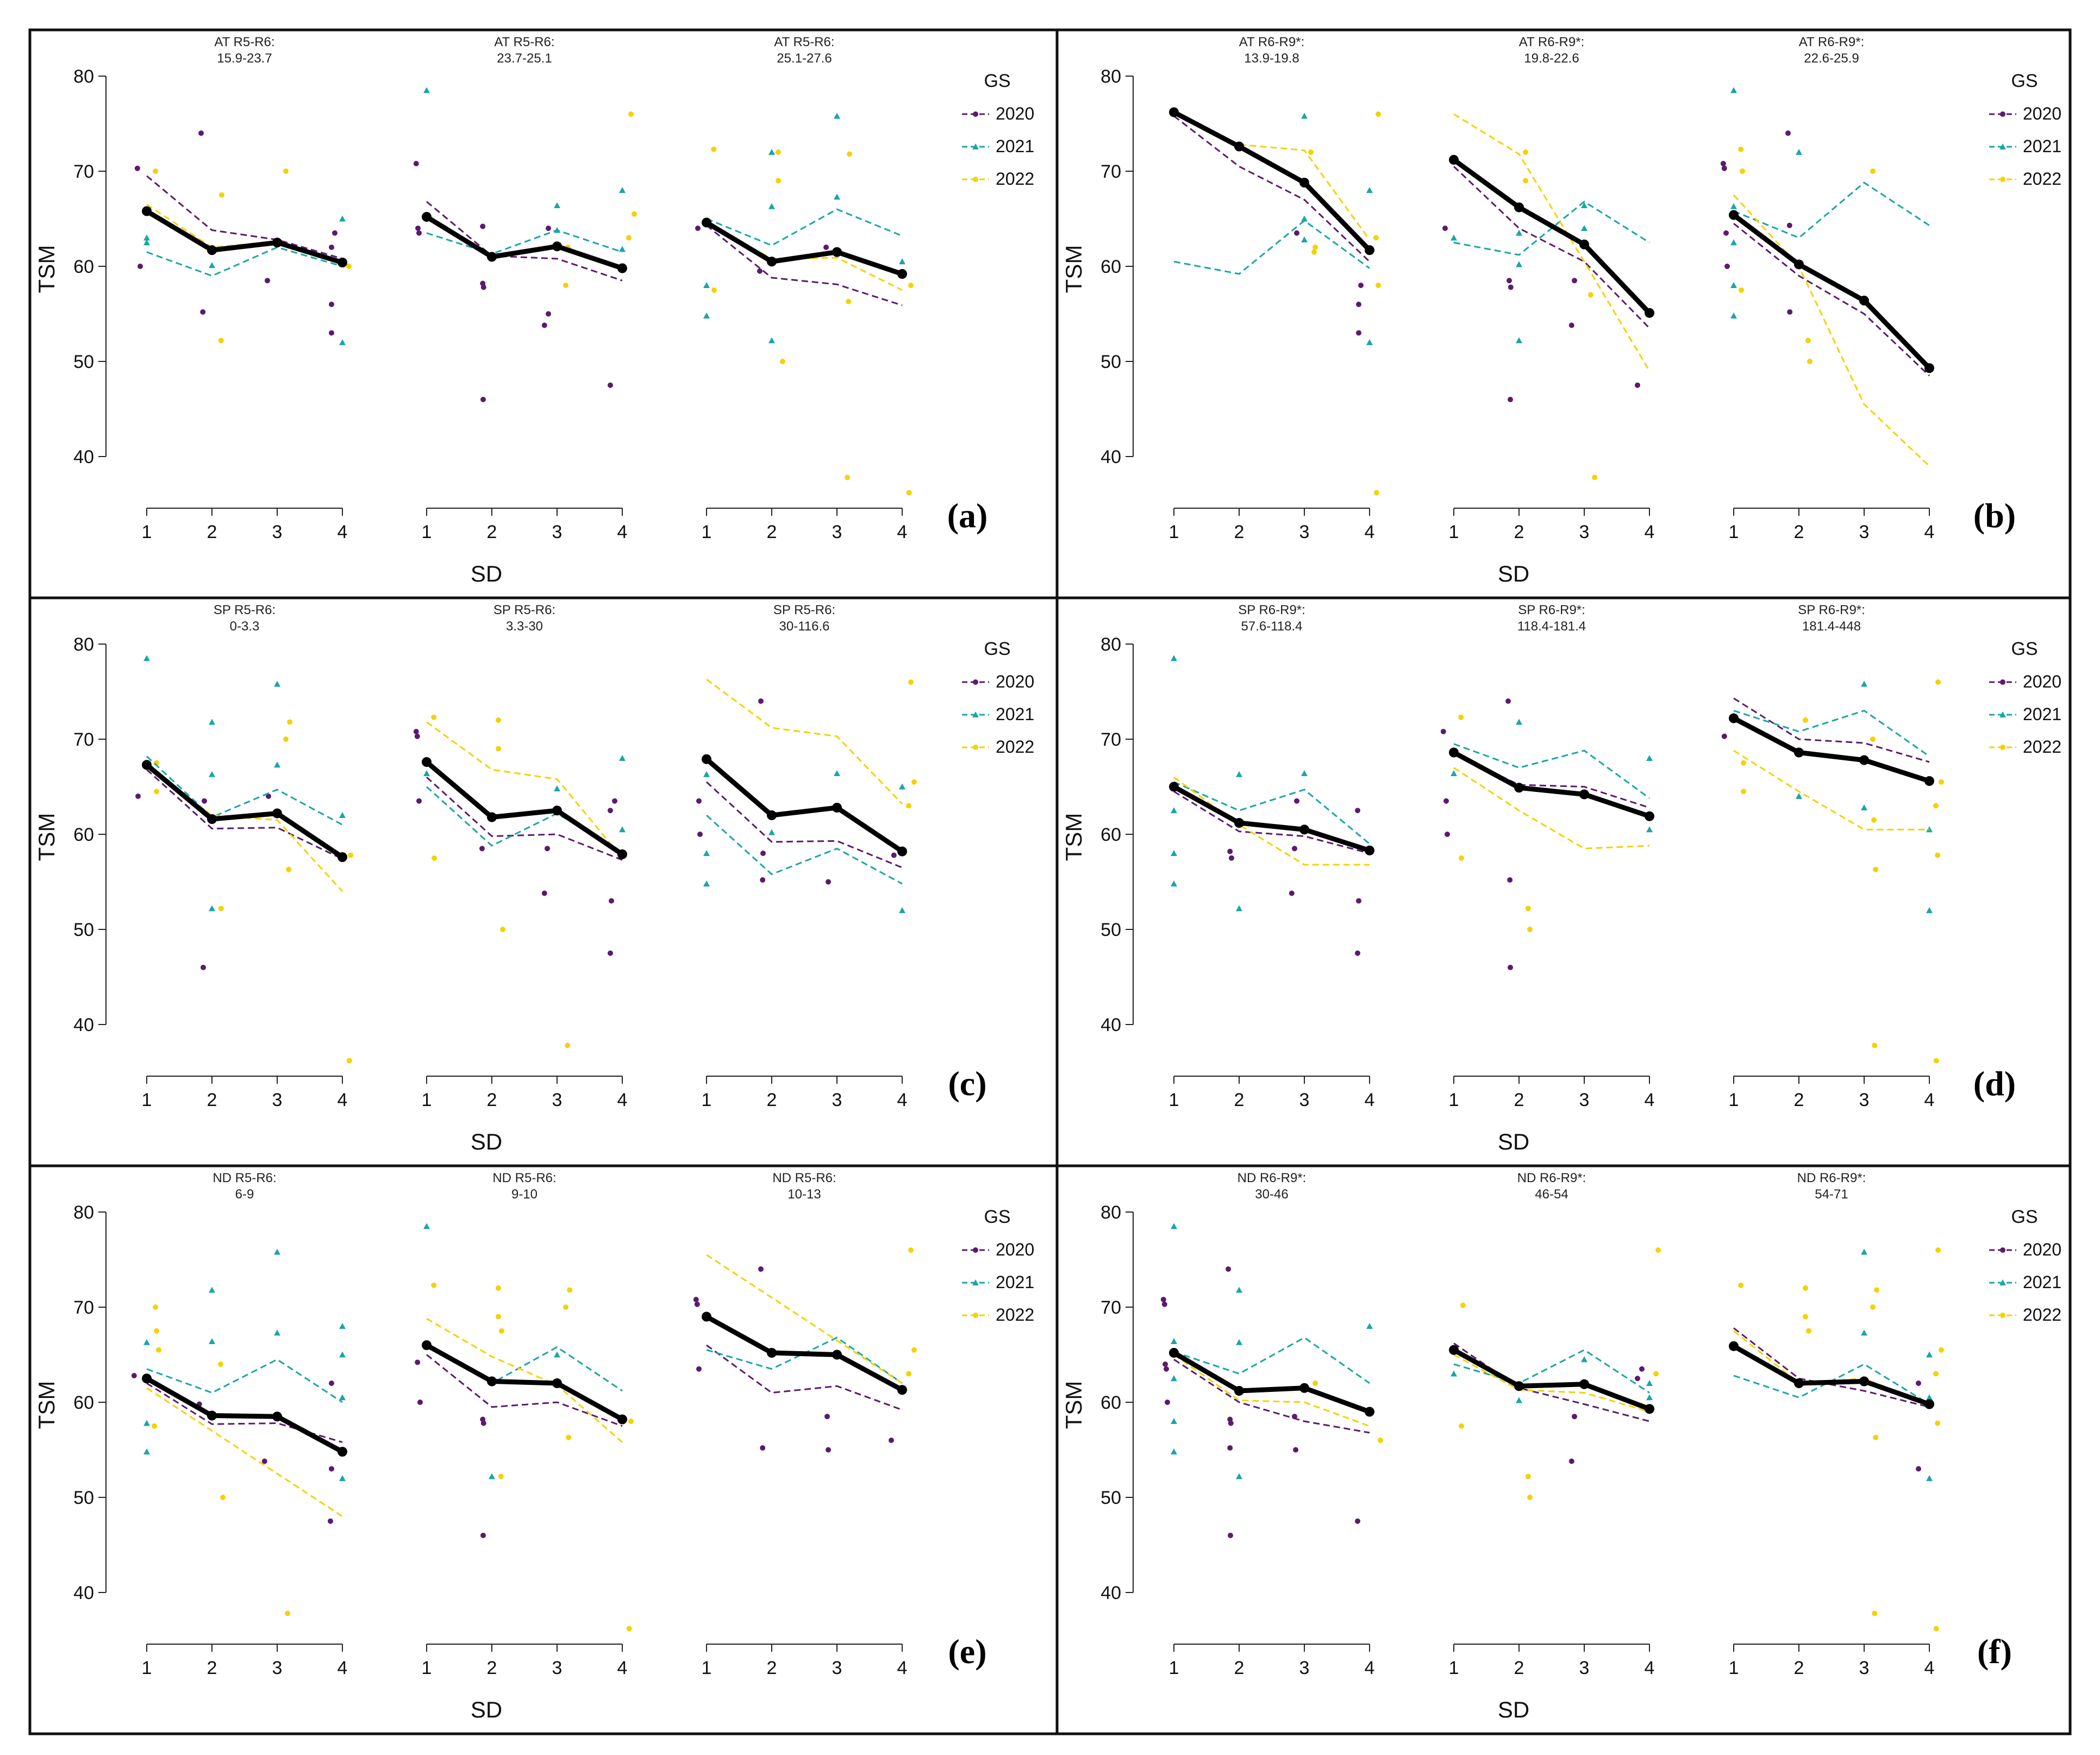 Image resolution: width=2100 pixels, height=1755 pixels. Describe the element at coordinates (1015, 714) in the screenshot. I see `legend-label-2021: 2021` at that location.